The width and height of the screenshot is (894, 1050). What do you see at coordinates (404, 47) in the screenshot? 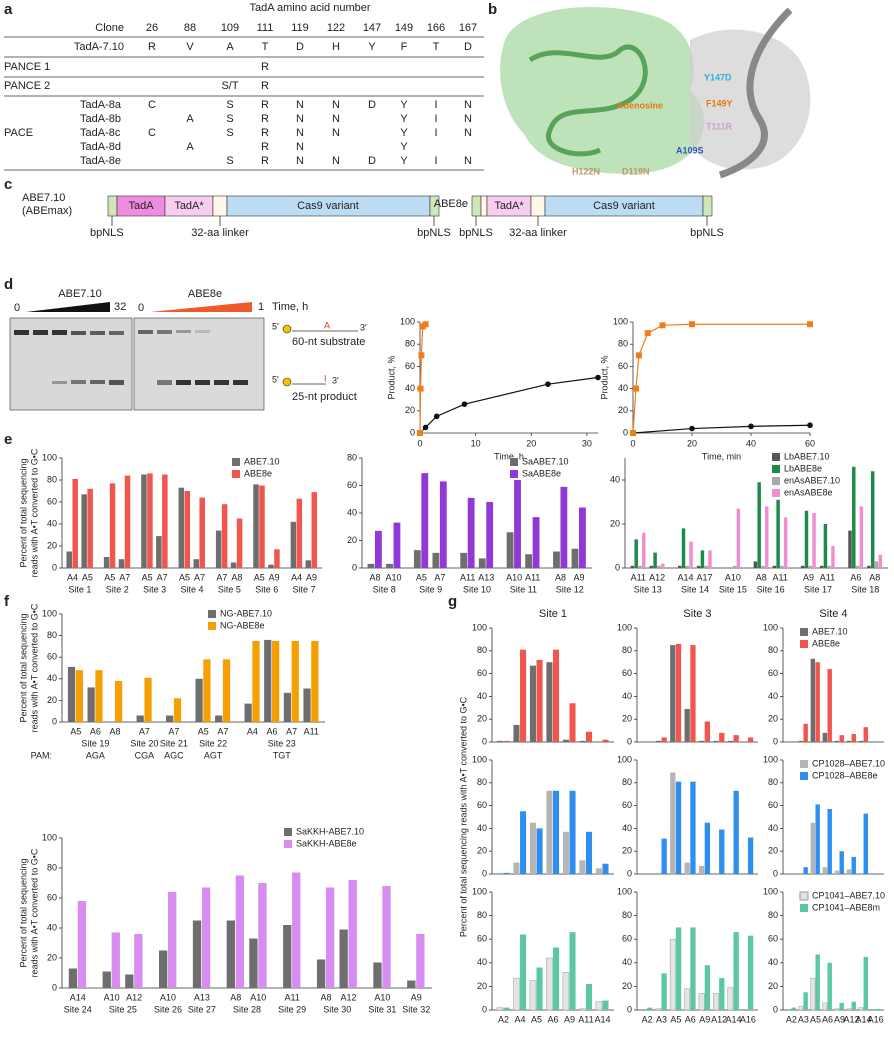
I see `residue: F` at bounding box center [404, 47].